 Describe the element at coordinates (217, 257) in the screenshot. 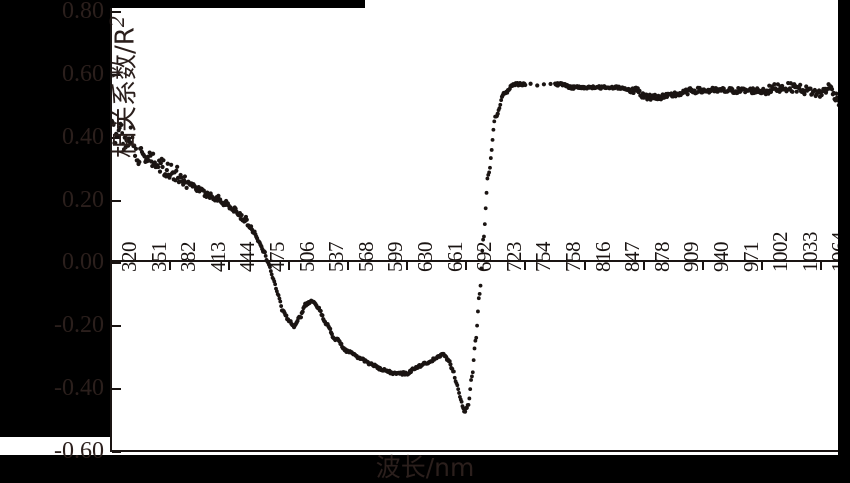

I see `x-tick-label: 413` at that location.